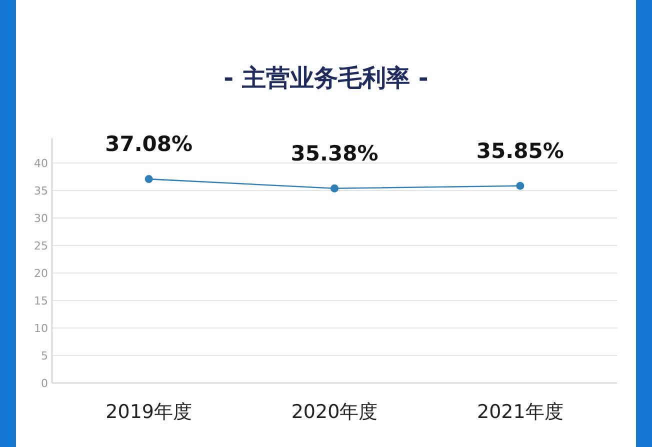 This screenshot has width=652, height=447. I want to click on text: 35.85%, so click(520, 150).